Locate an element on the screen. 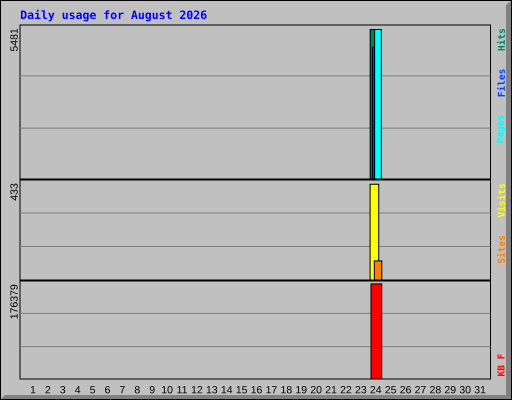 This screenshot has width=512, height=400. x-tick-label: 14 is located at coordinates (227, 390).